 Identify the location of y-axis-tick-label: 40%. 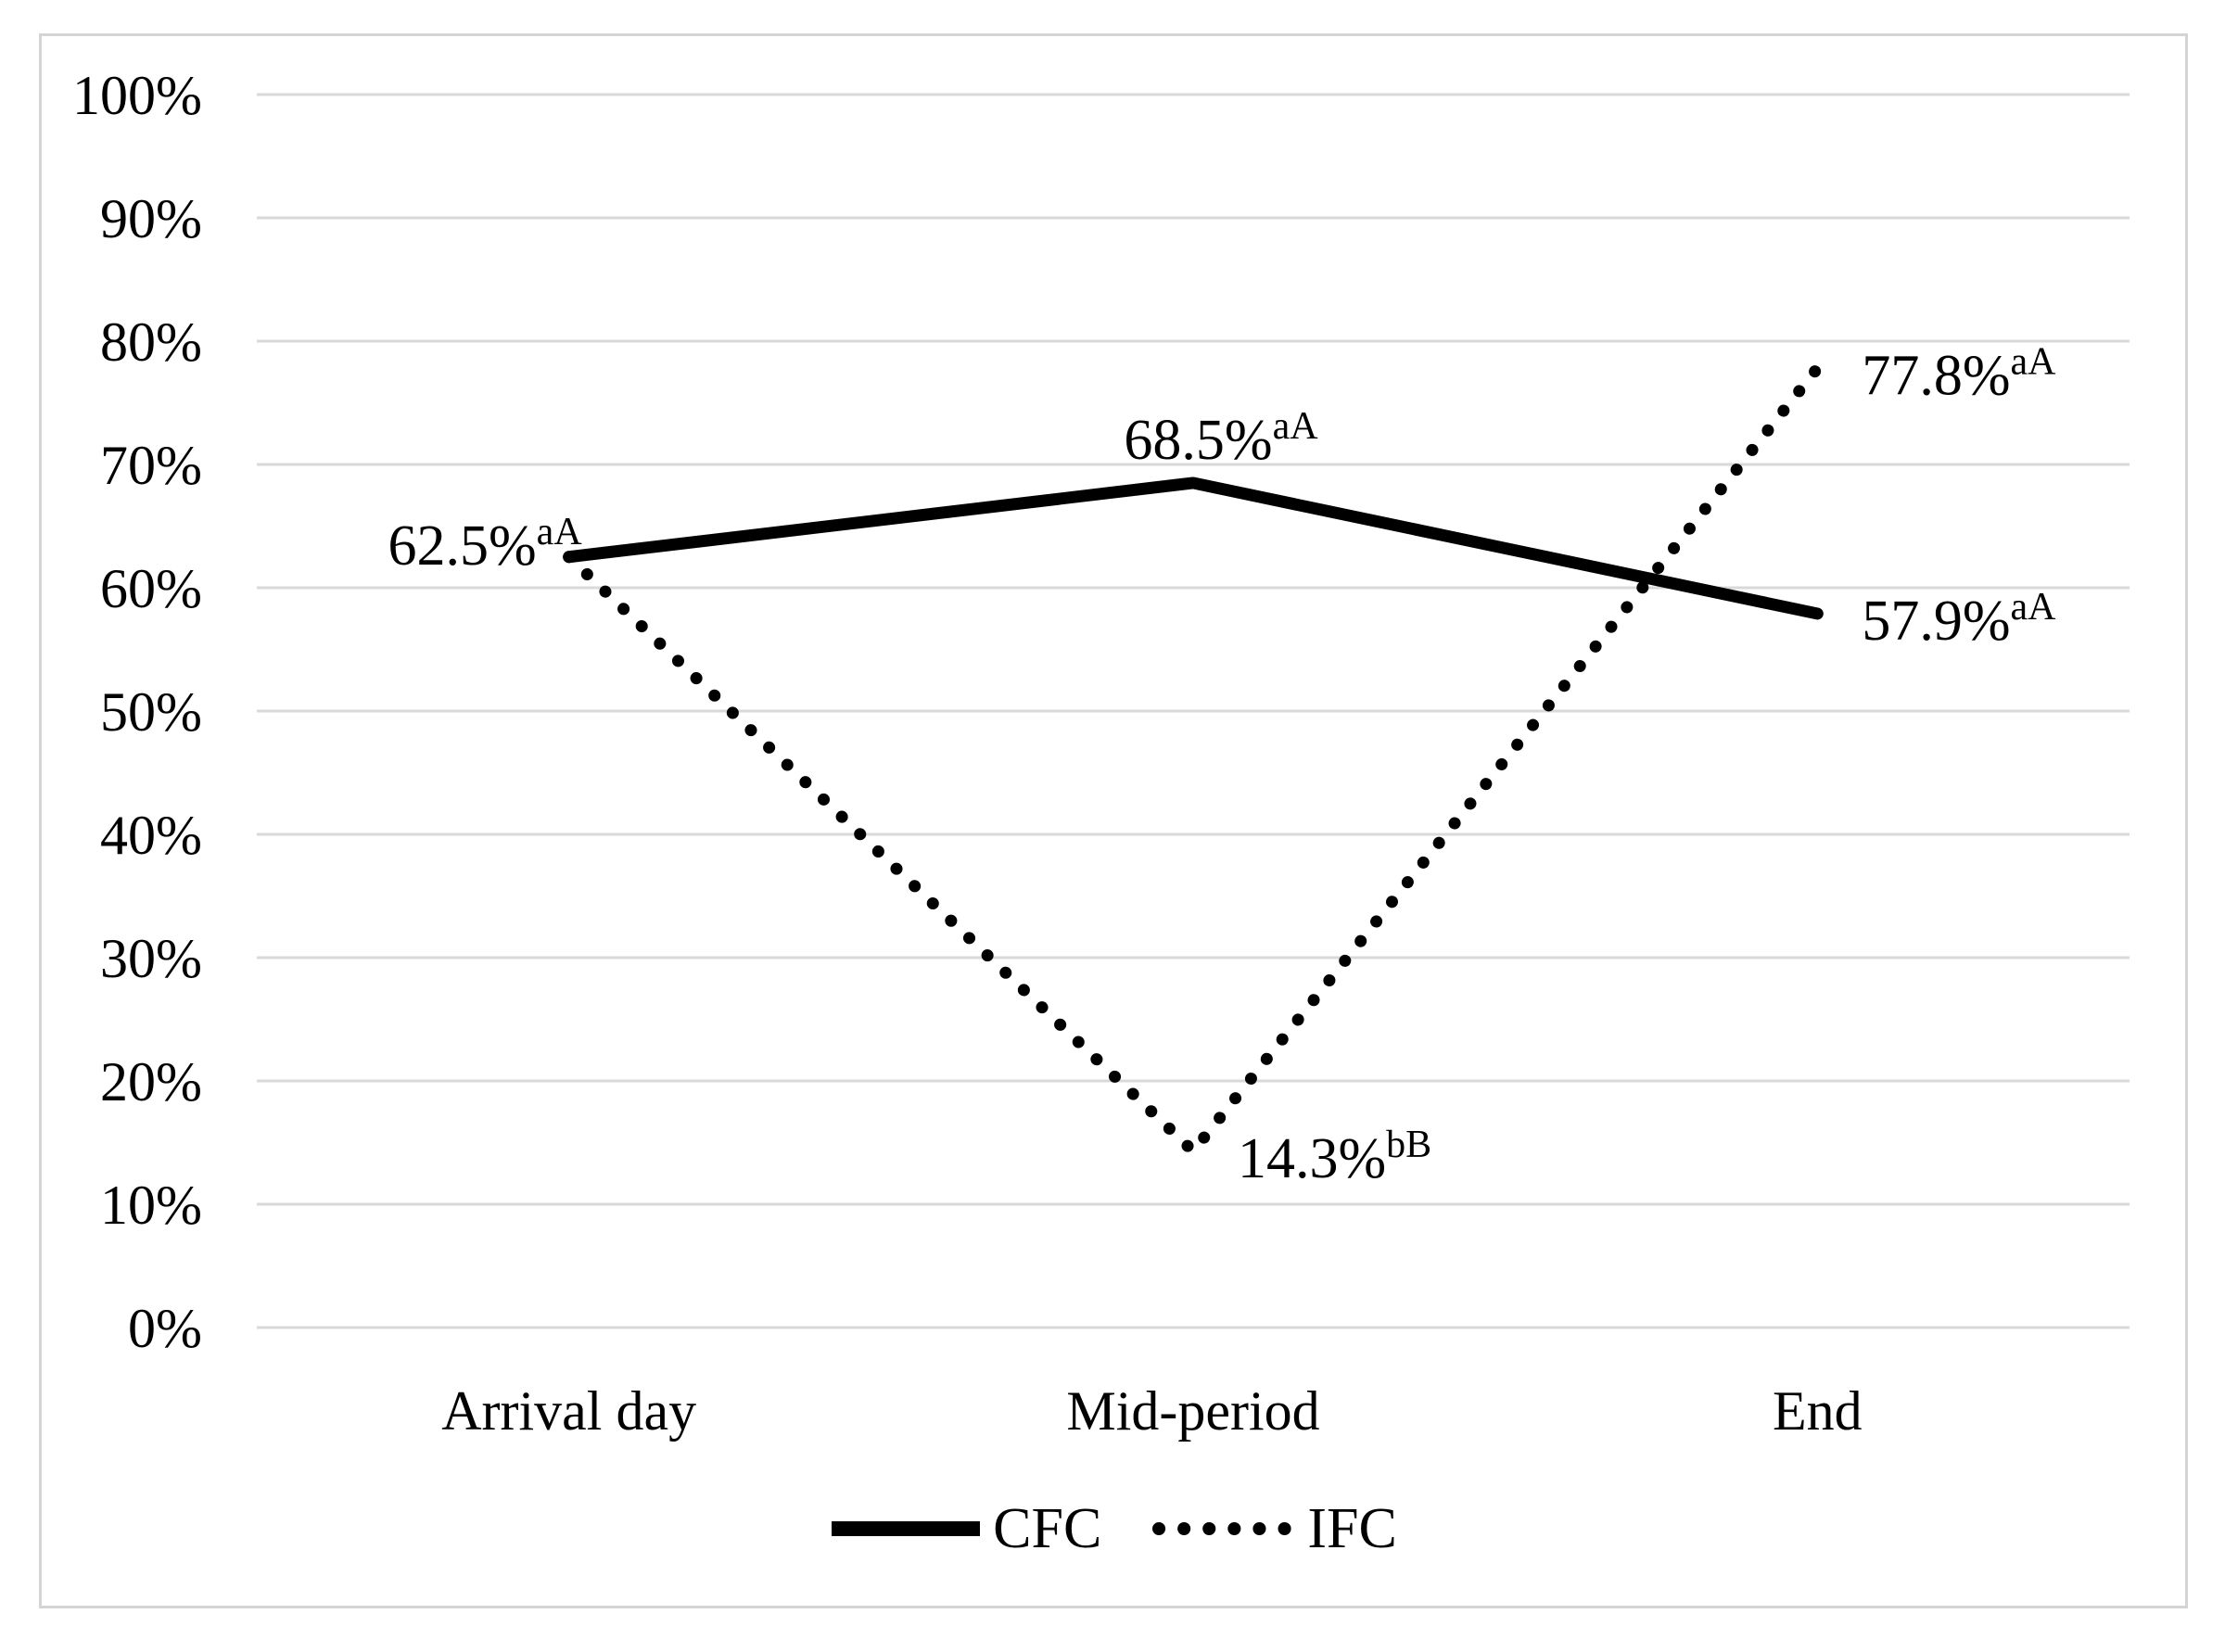
(151, 836).